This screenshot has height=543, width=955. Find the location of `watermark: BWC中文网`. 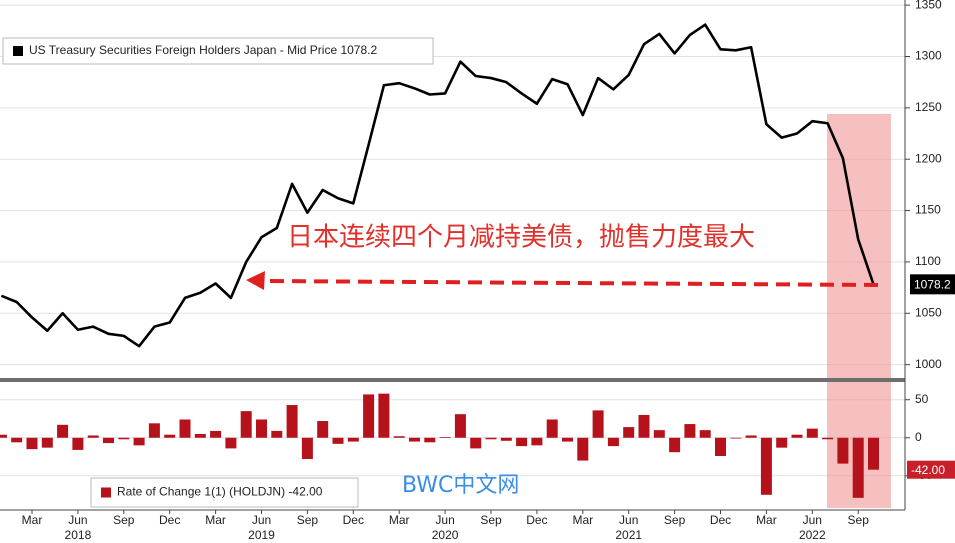

watermark: BWC中文网 is located at coordinates (460, 485).